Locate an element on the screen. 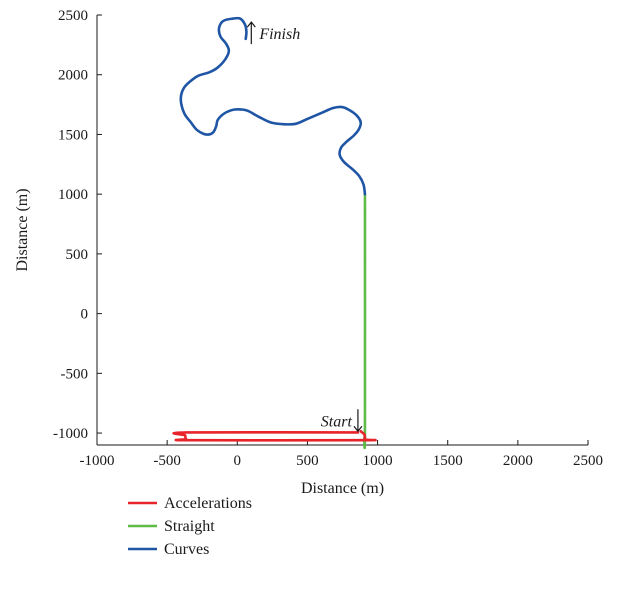 The width and height of the screenshot is (619, 599). y-tick-label: 1500 is located at coordinates (73, 135).